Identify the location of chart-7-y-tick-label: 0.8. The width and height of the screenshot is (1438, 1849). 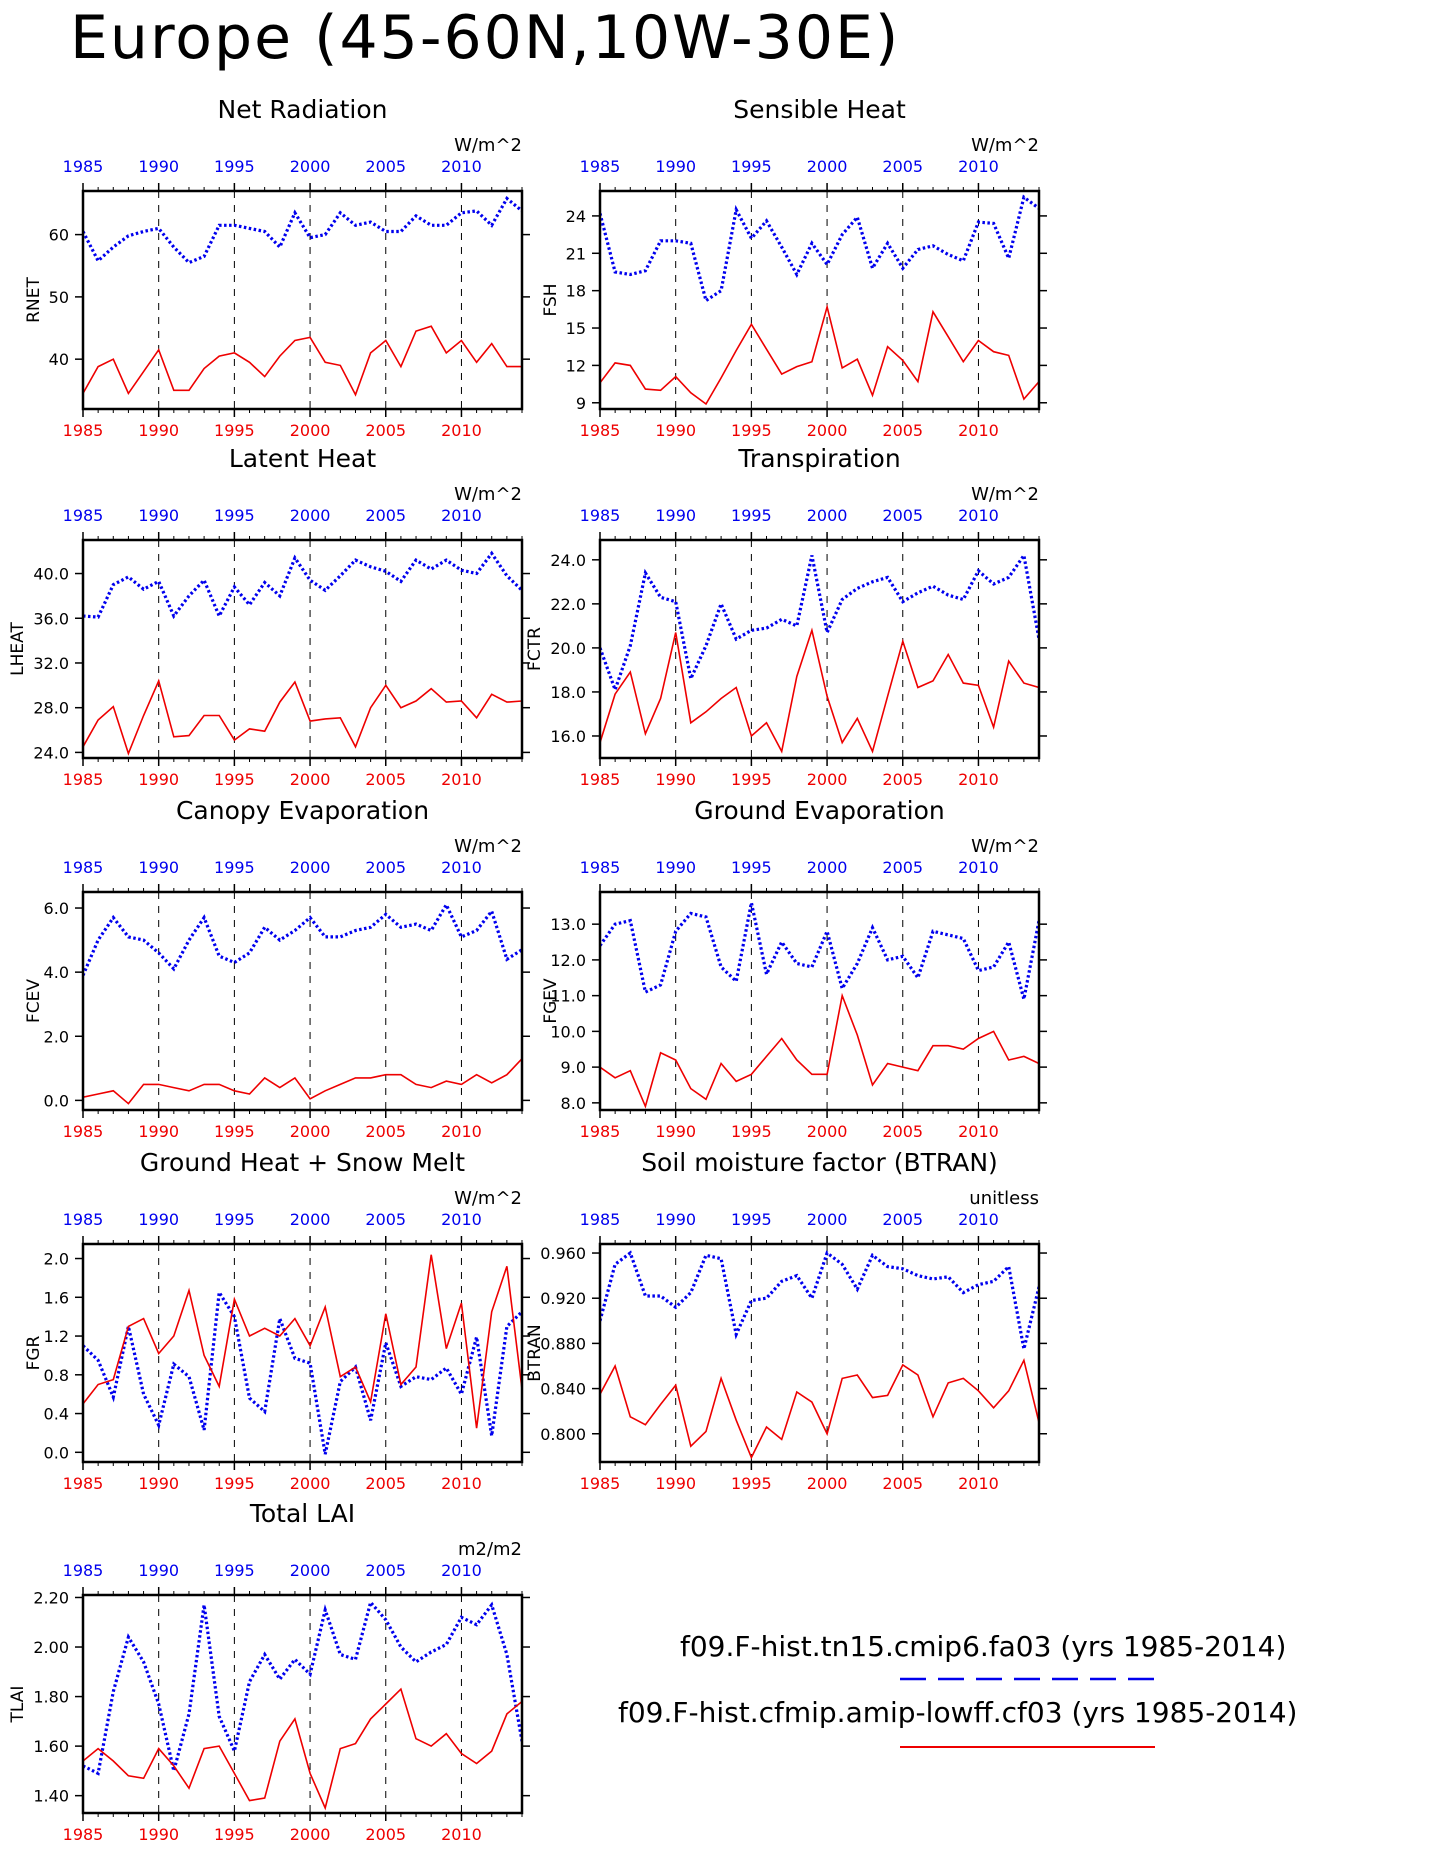
(56, 1375).